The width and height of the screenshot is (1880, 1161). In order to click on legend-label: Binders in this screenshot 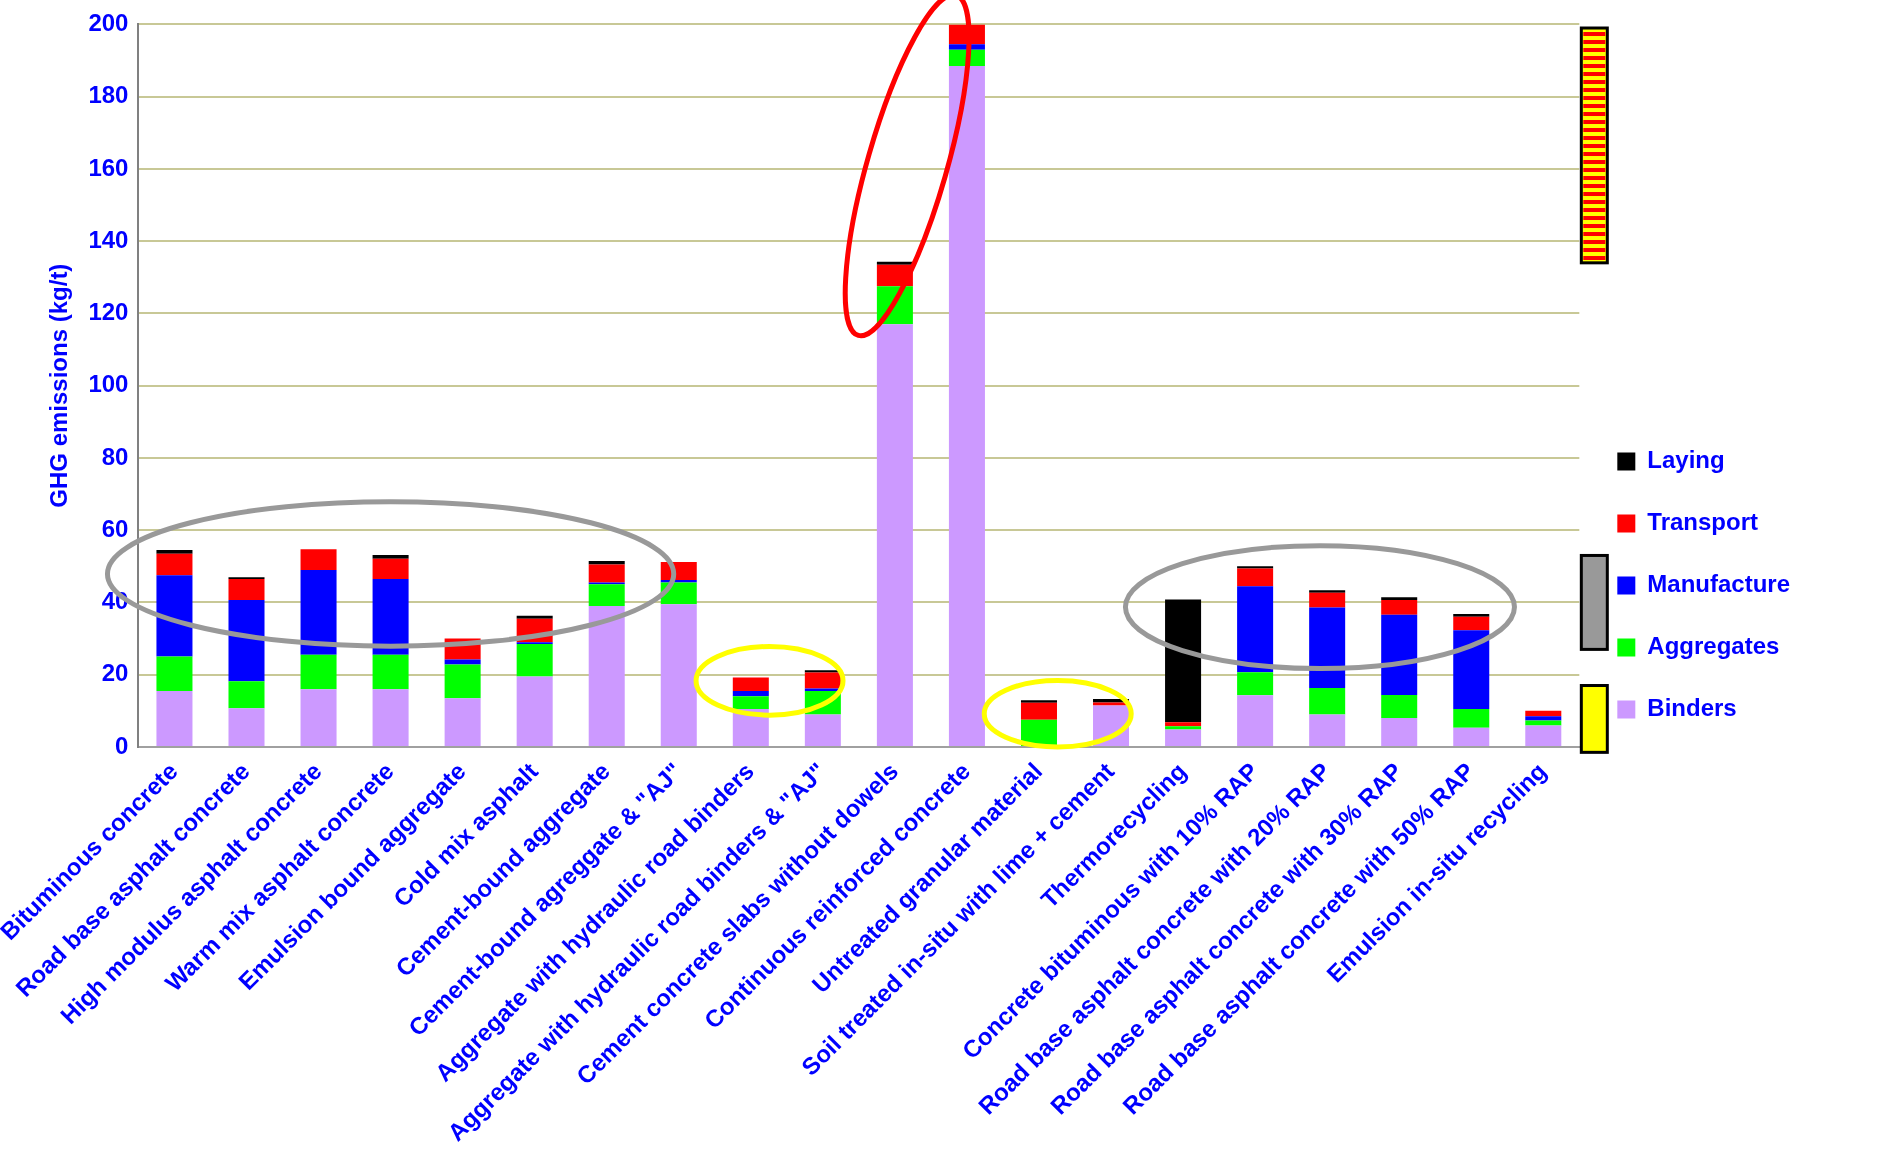, I will do `click(1692, 708)`.